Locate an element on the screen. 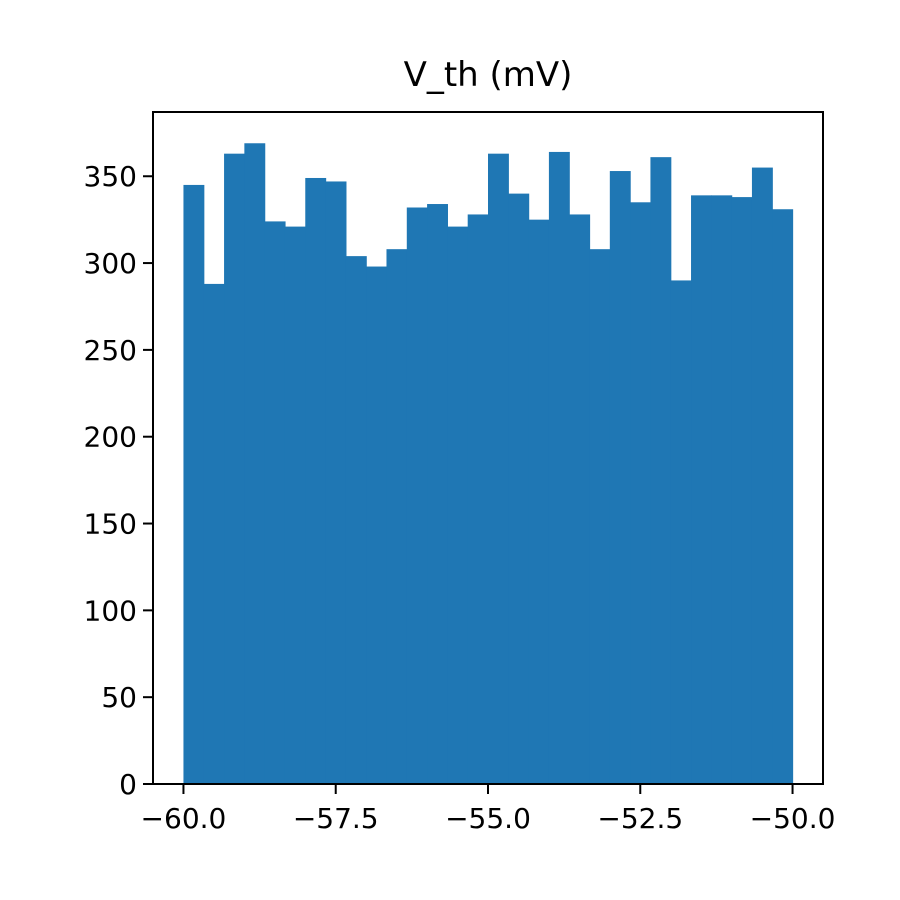 The width and height of the screenshot is (900, 900). y-tick-label: 200 is located at coordinates (110, 437).